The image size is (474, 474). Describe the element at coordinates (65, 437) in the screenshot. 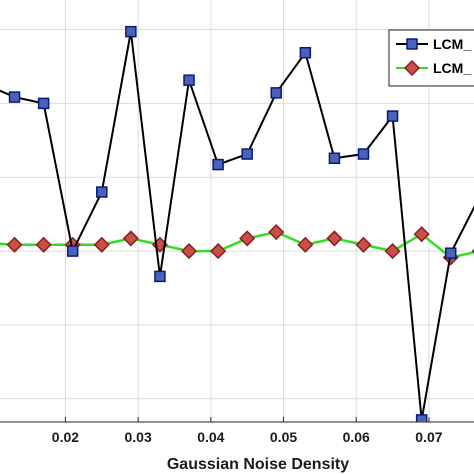

I see `x-tick-label: 0.02` at that location.